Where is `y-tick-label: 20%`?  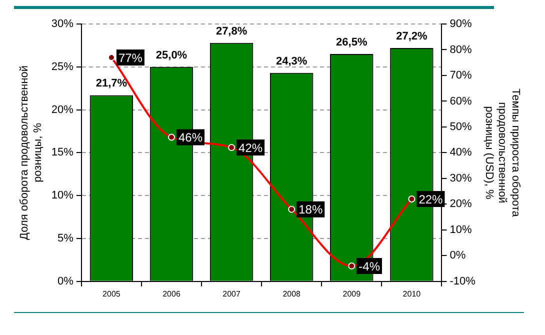 y-tick-label: 20% is located at coordinates (62, 110).